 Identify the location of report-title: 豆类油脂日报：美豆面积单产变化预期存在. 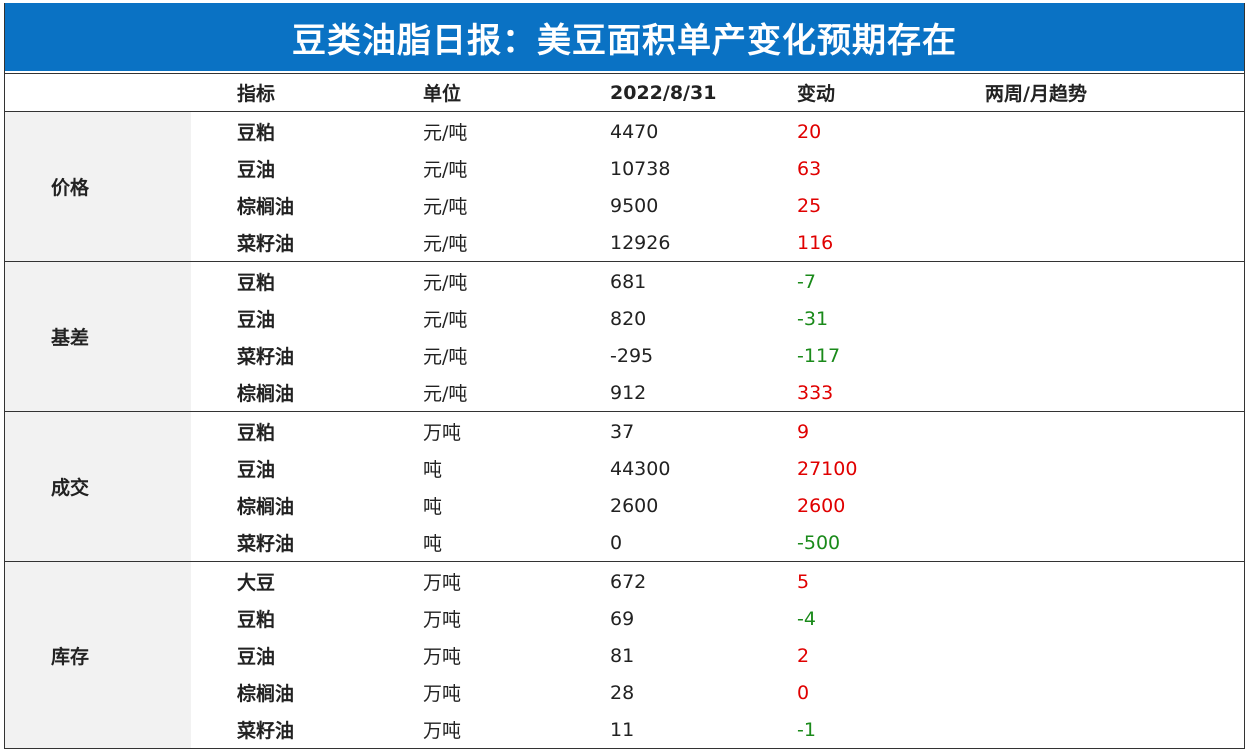
(624, 37).